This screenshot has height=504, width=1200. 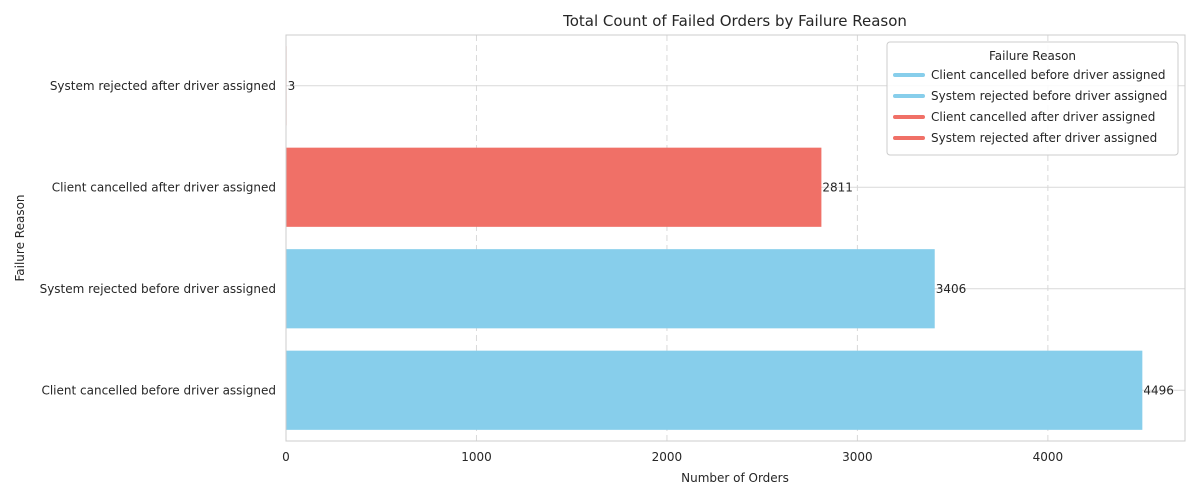 I want to click on y-axis-label: Failure Reason, so click(x=20, y=237).